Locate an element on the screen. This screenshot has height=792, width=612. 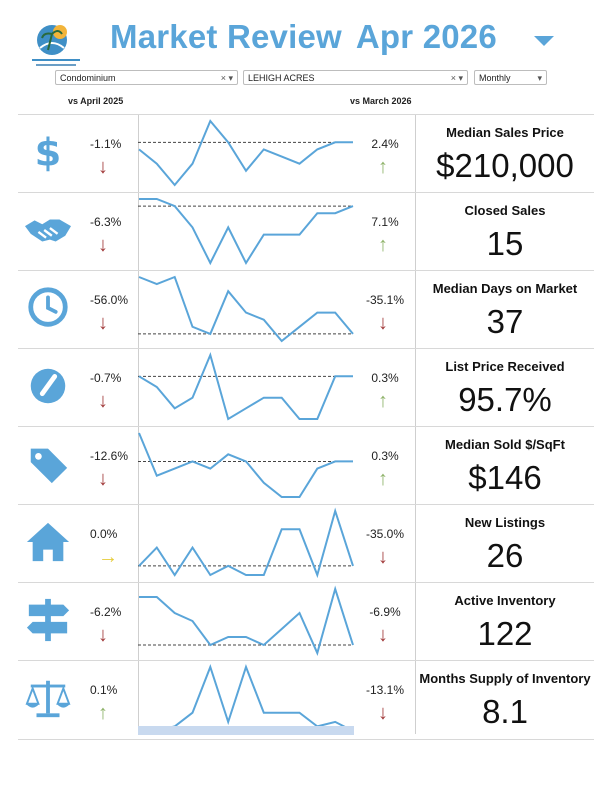
metric-value: 37 is located at coordinates (505, 321).